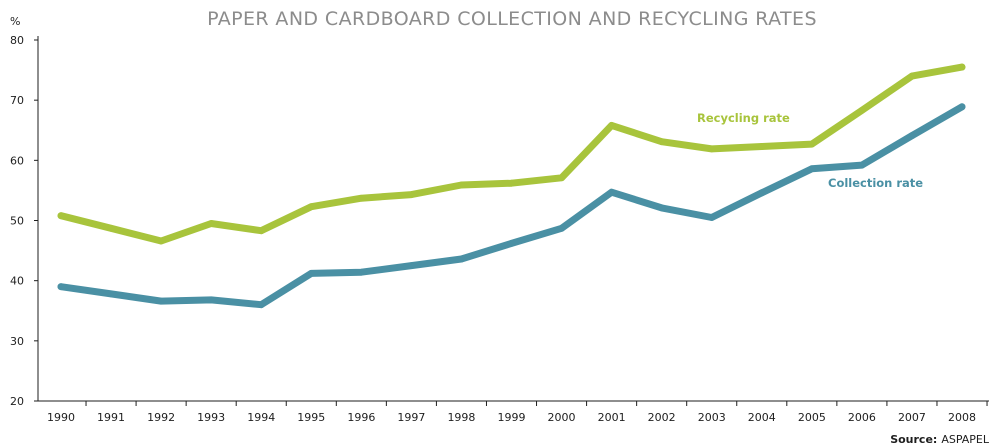  I want to click on x-tick-label: 1996, so click(361, 417).